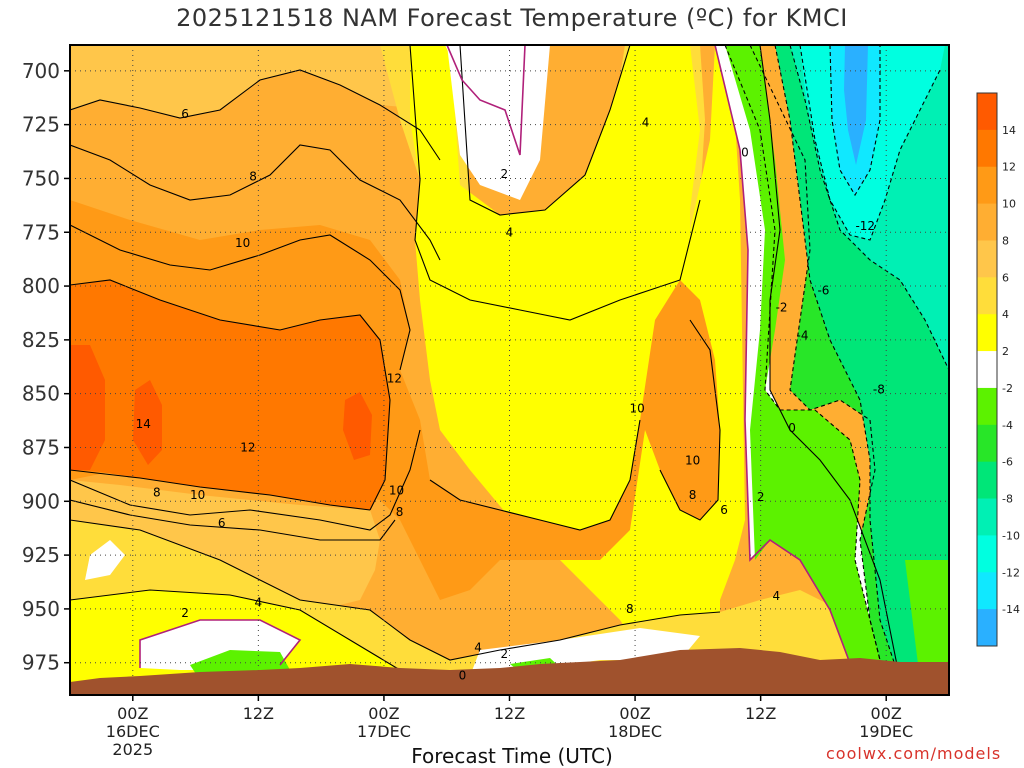 Image resolution: width=1024 pixels, height=768 pixels. Describe the element at coordinates (242, 243) in the screenshot. I see `contour-label-2: 10` at that location.